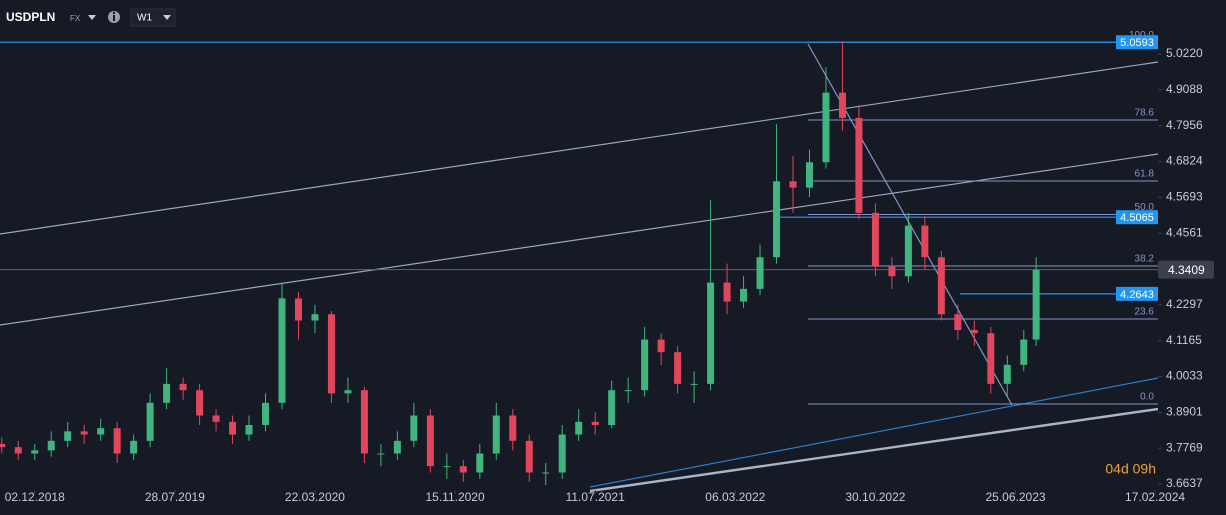 The image size is (1226, 515). What do you see at coordinates (35, 497) in the screenshot?
I see `x-tick-label: 02.12.2018` at bounding box center [35, 497].